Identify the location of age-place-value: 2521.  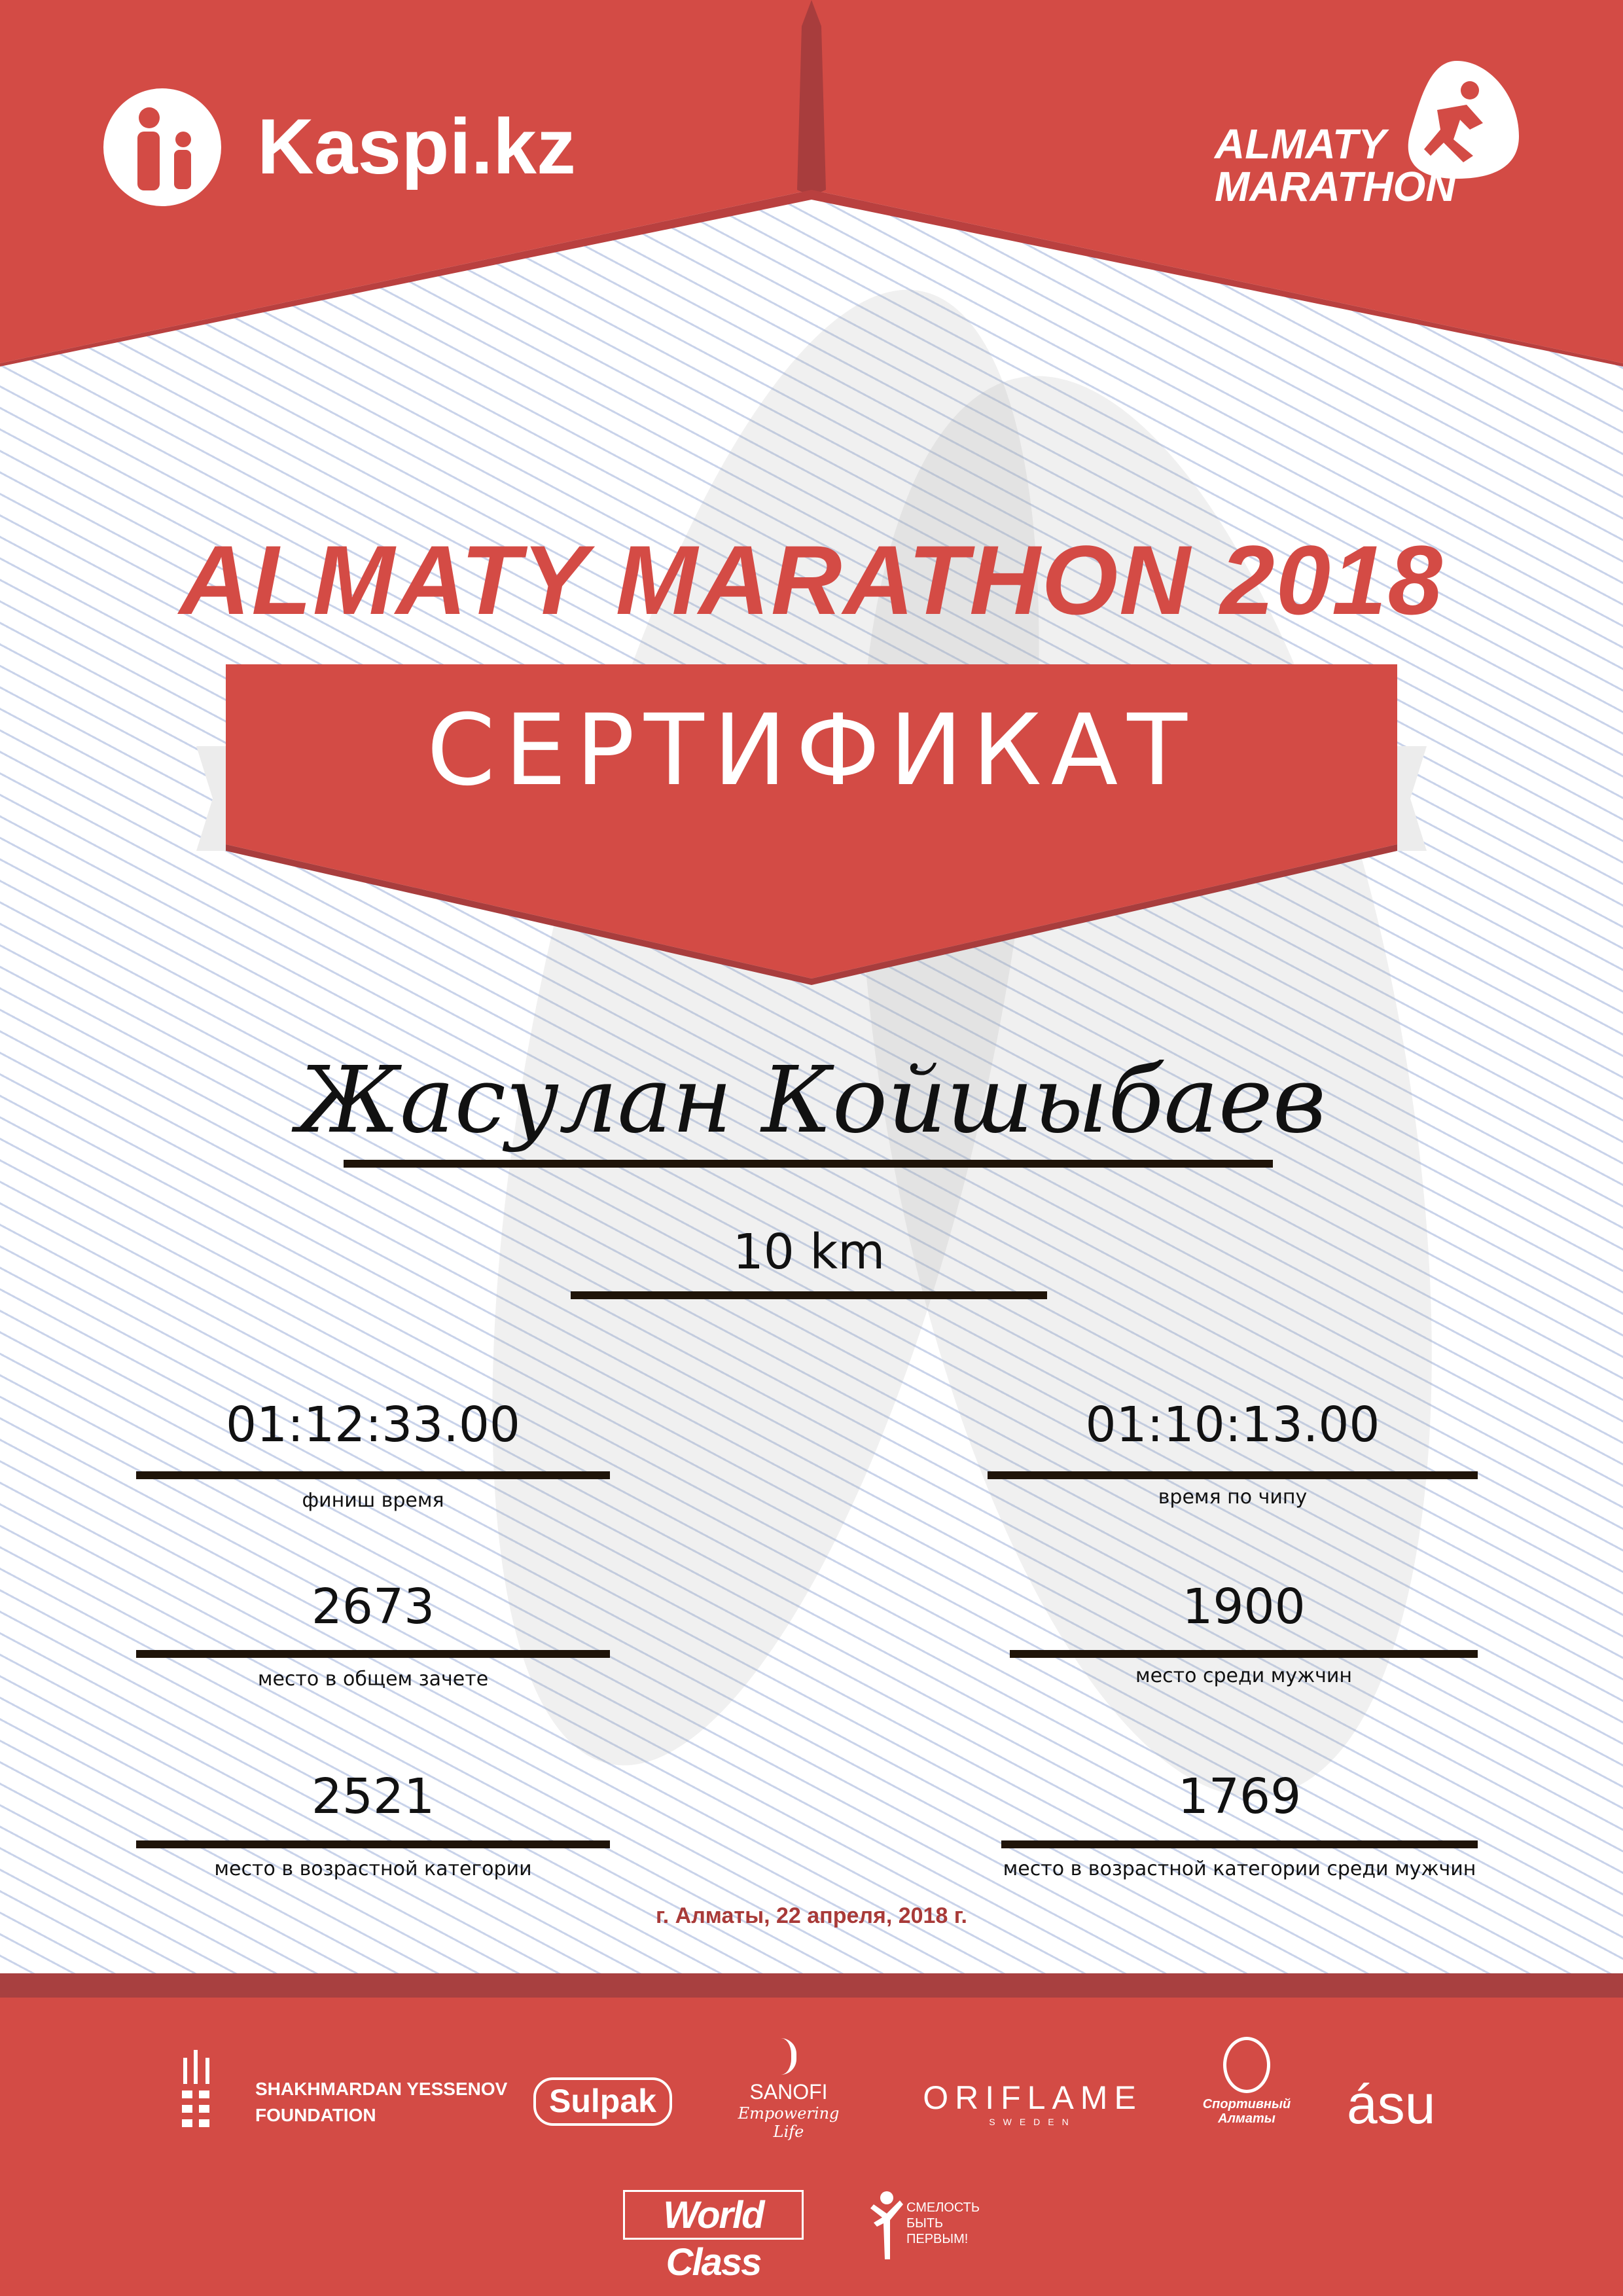
(373, 1796).